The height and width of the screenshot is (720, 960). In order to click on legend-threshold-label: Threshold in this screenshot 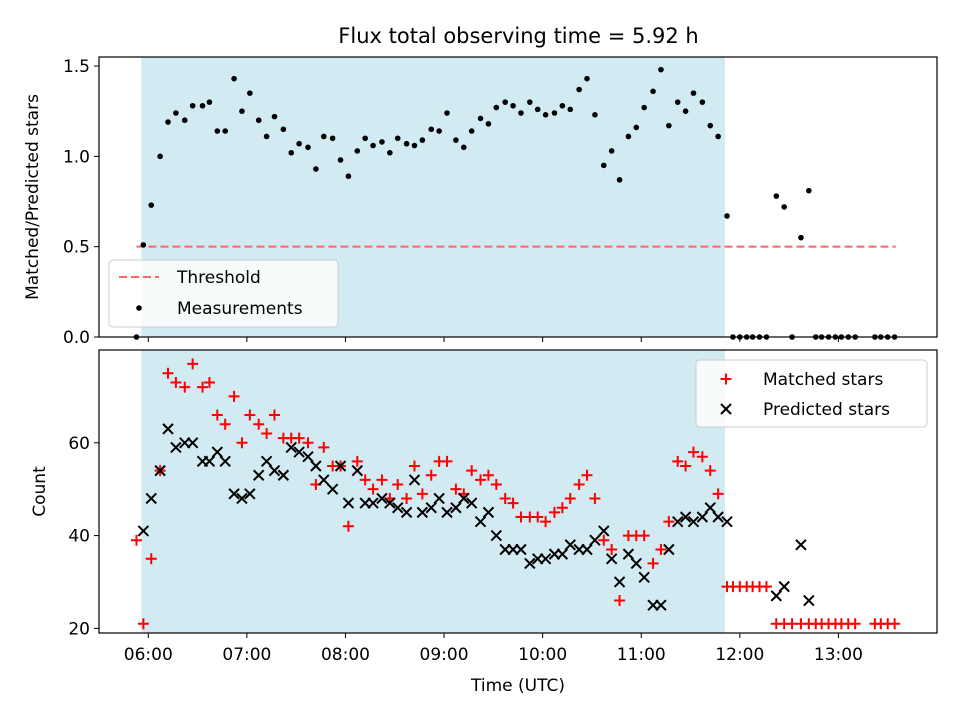, I will do `click(218, 278)`.